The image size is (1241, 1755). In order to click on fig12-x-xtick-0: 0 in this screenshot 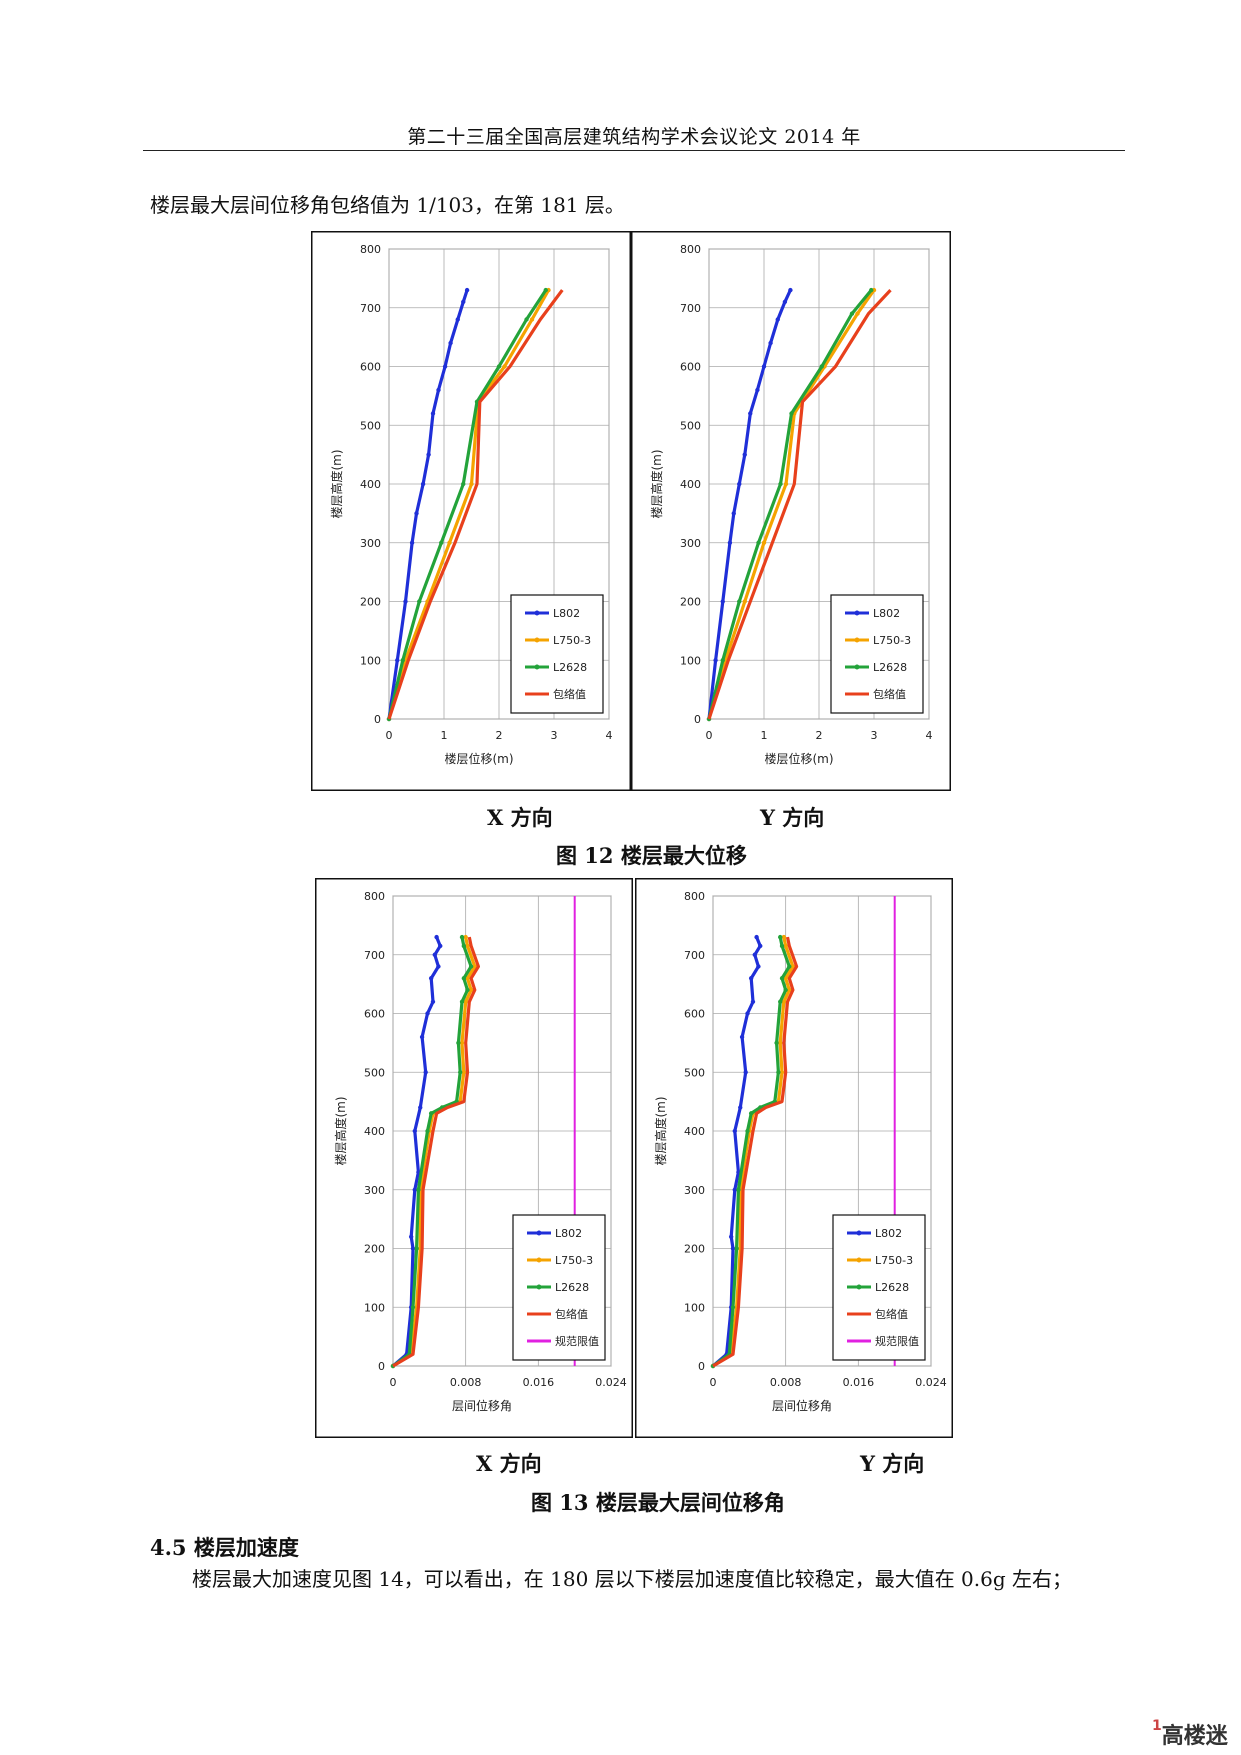, I will do `click(389, 735)`.